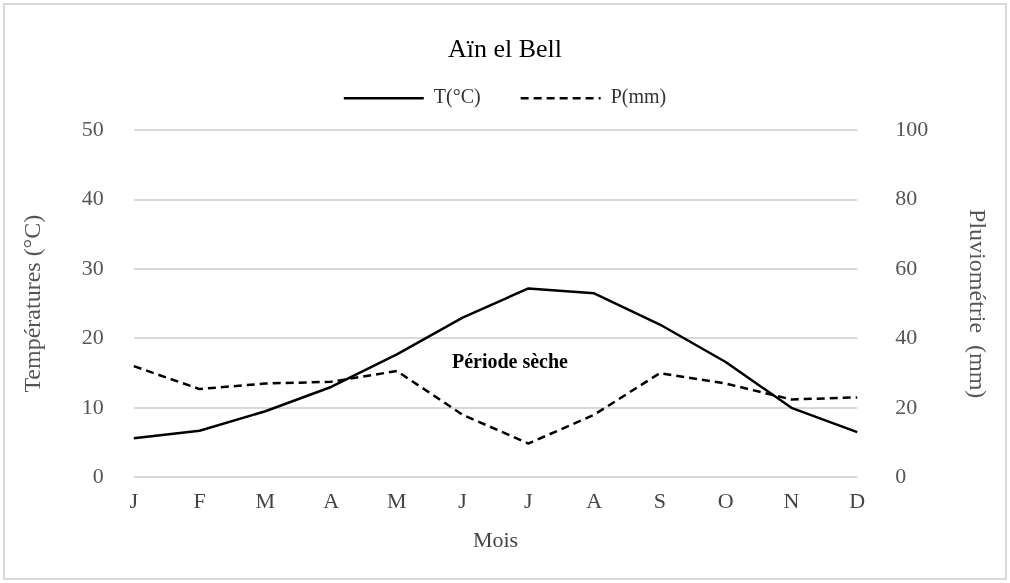 This screenshot has height=583, width=1010. What do you see at coordinates (92, 406) in the screenshot?
I see `y-tick-label: 10` at bounding box center [92, 406].